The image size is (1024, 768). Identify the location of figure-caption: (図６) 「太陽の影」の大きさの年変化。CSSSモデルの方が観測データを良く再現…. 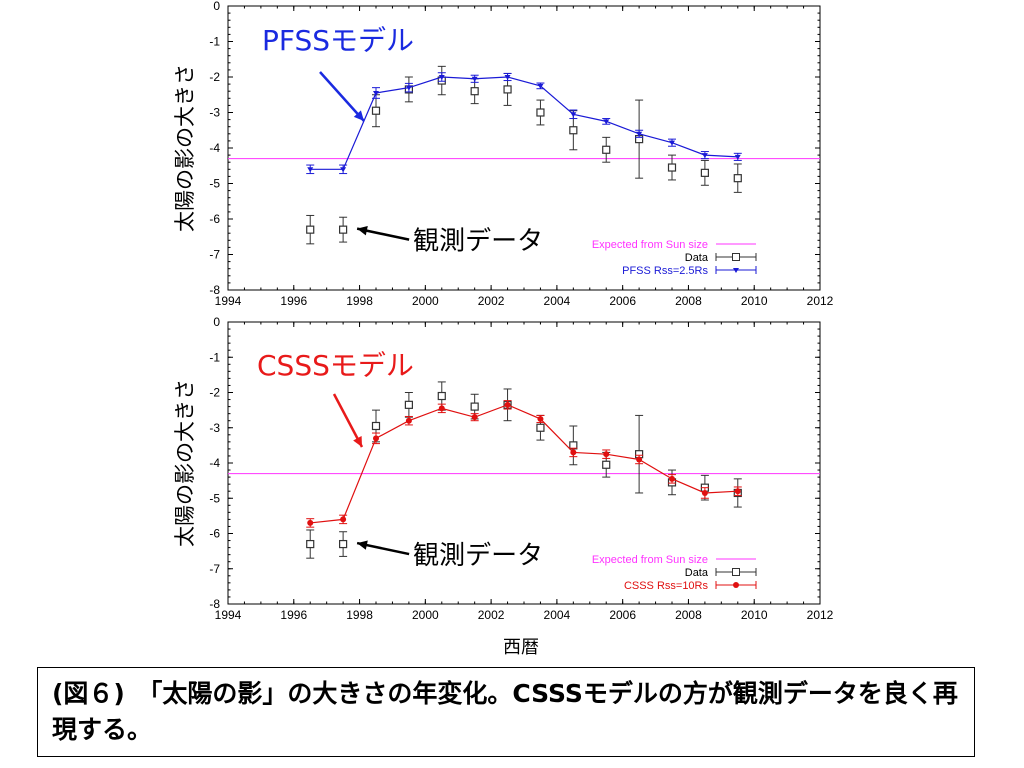
(506, 712).